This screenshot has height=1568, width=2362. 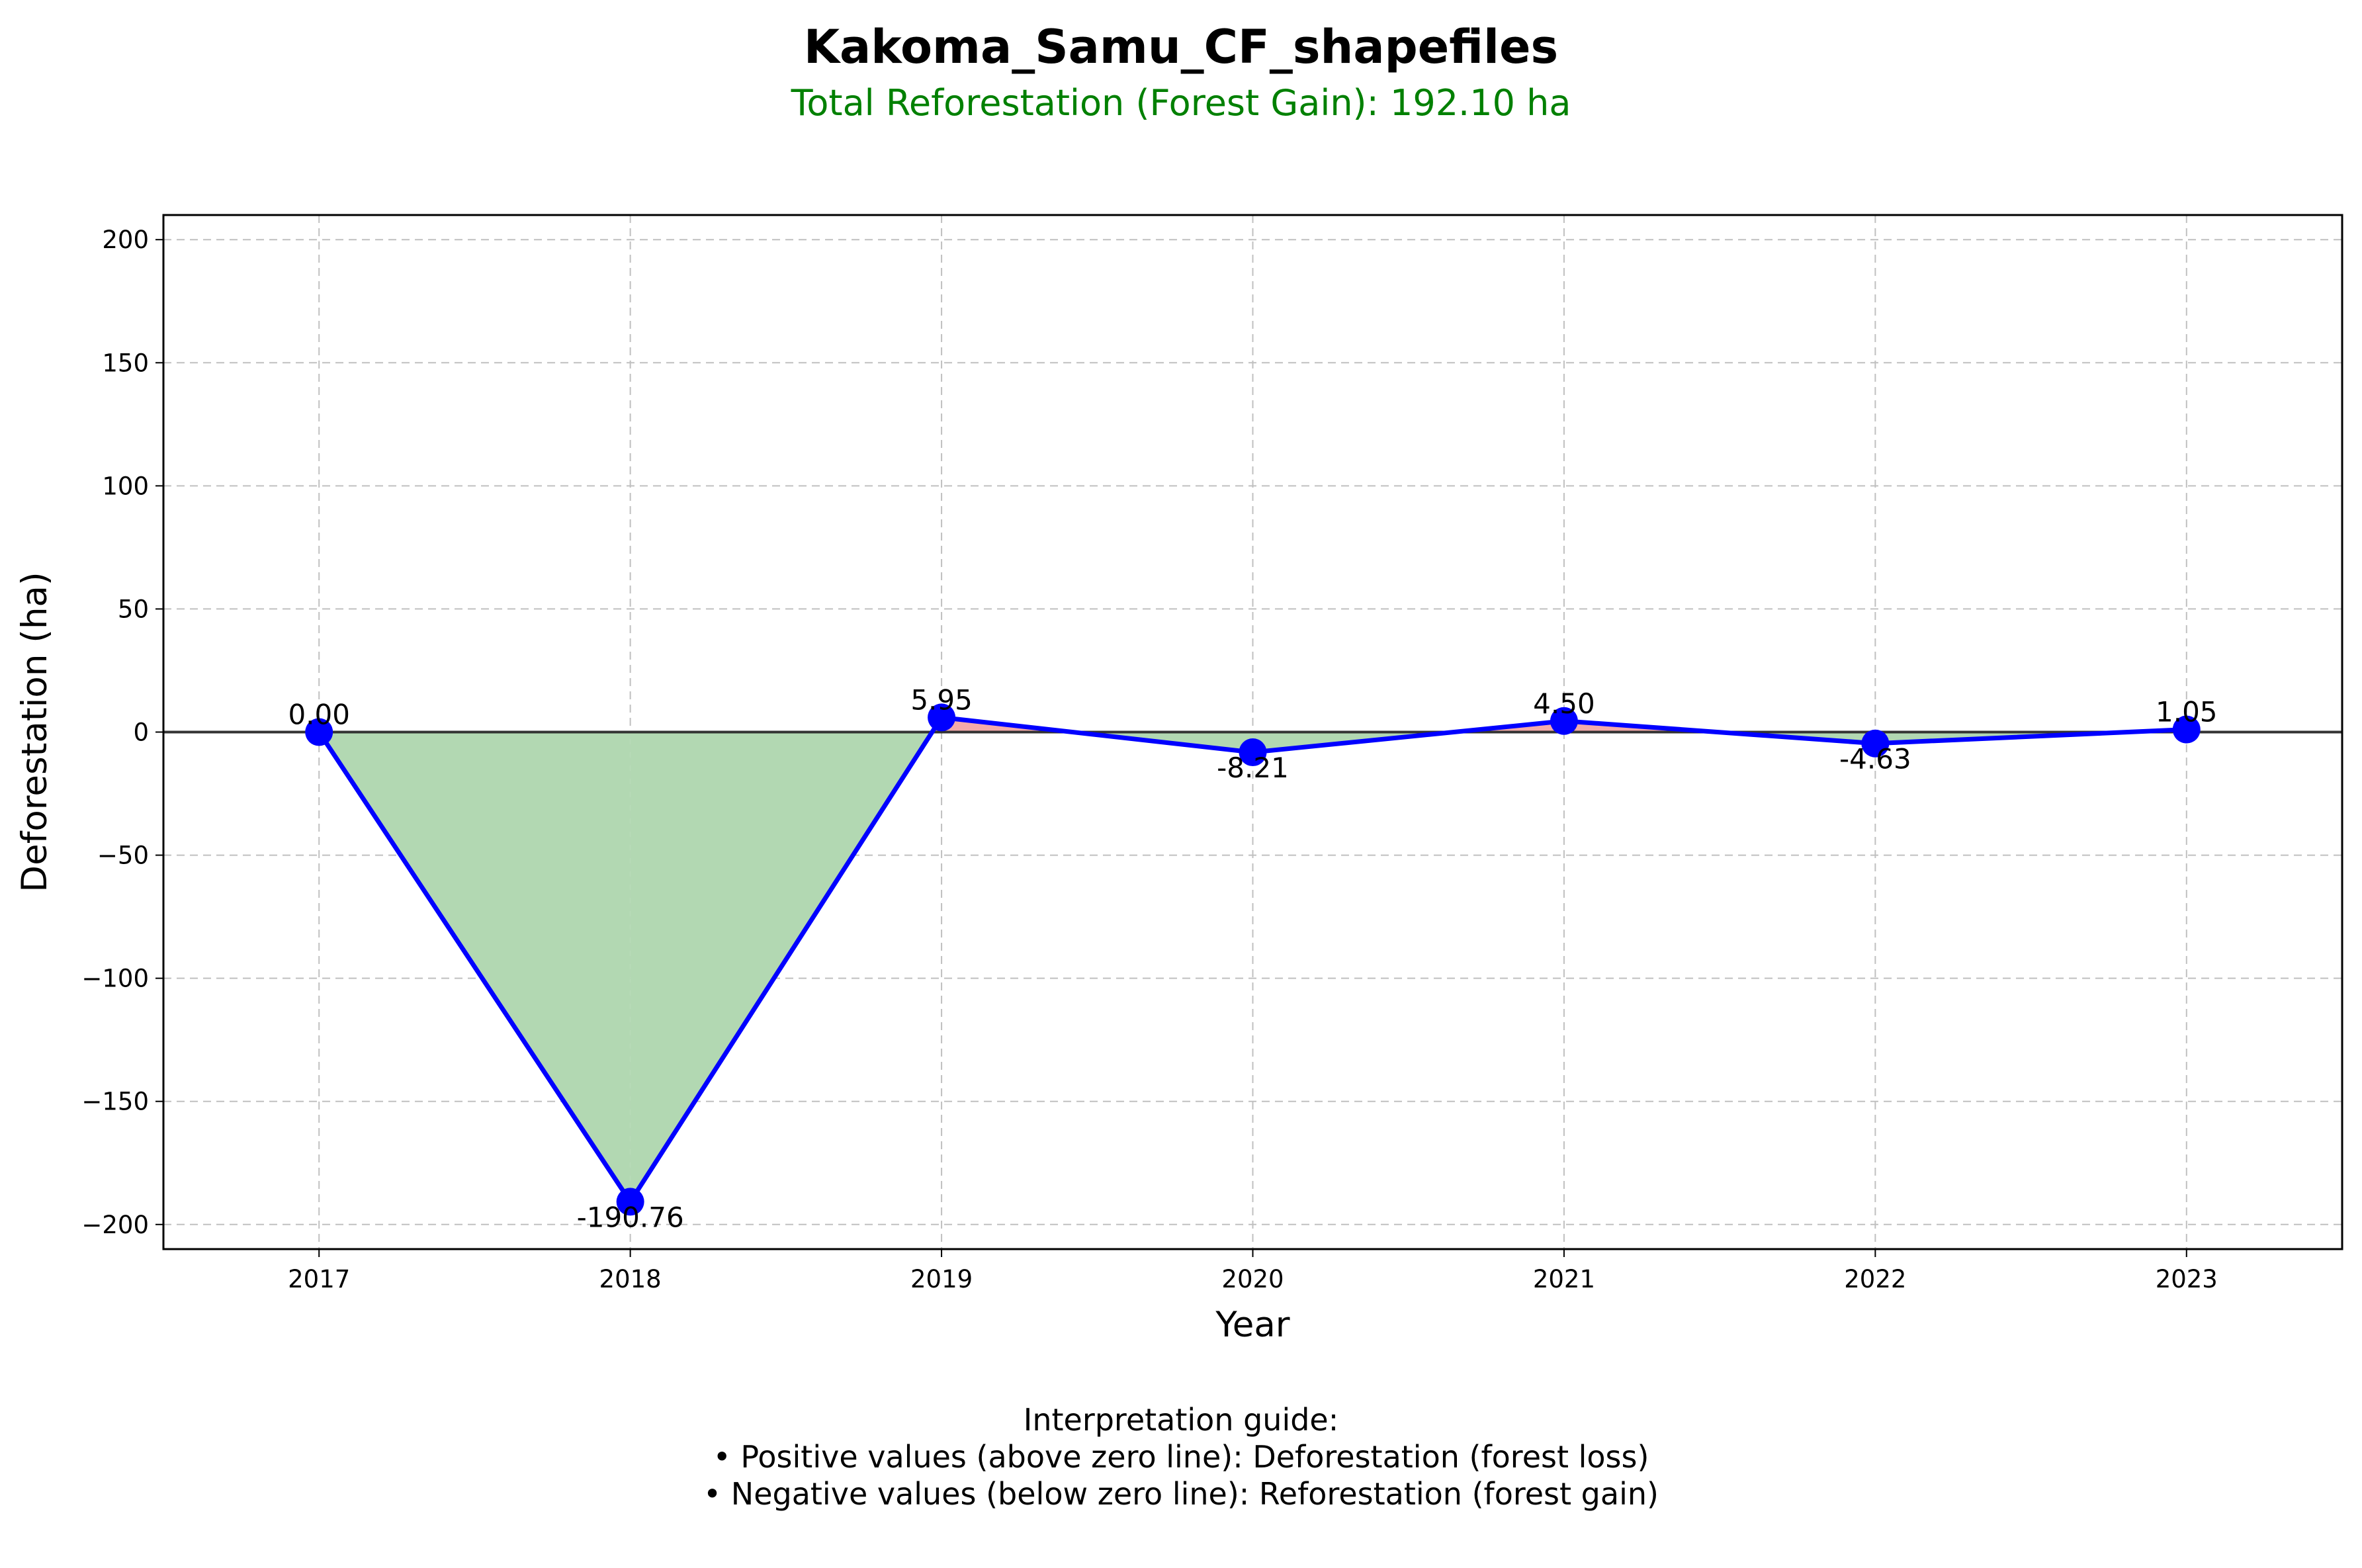 What do you see at coordinates (1875, 1279) in the screenshot?
I see `x-tick-label: 2022` at bounding box center [1875, 1279].